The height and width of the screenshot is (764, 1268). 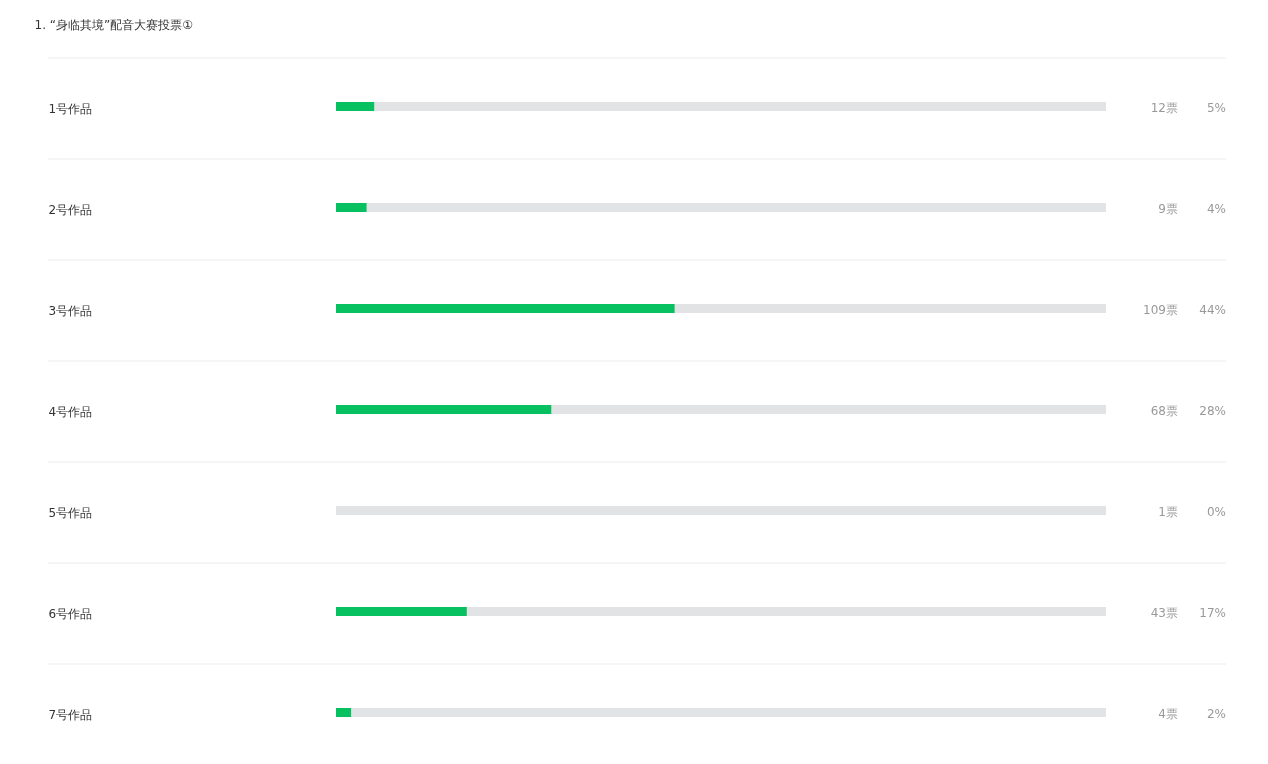 What do you see at coordinates (1212, 309) in the screenshot?
I see `data-label: 44%` at bounding box center [1212, 309].